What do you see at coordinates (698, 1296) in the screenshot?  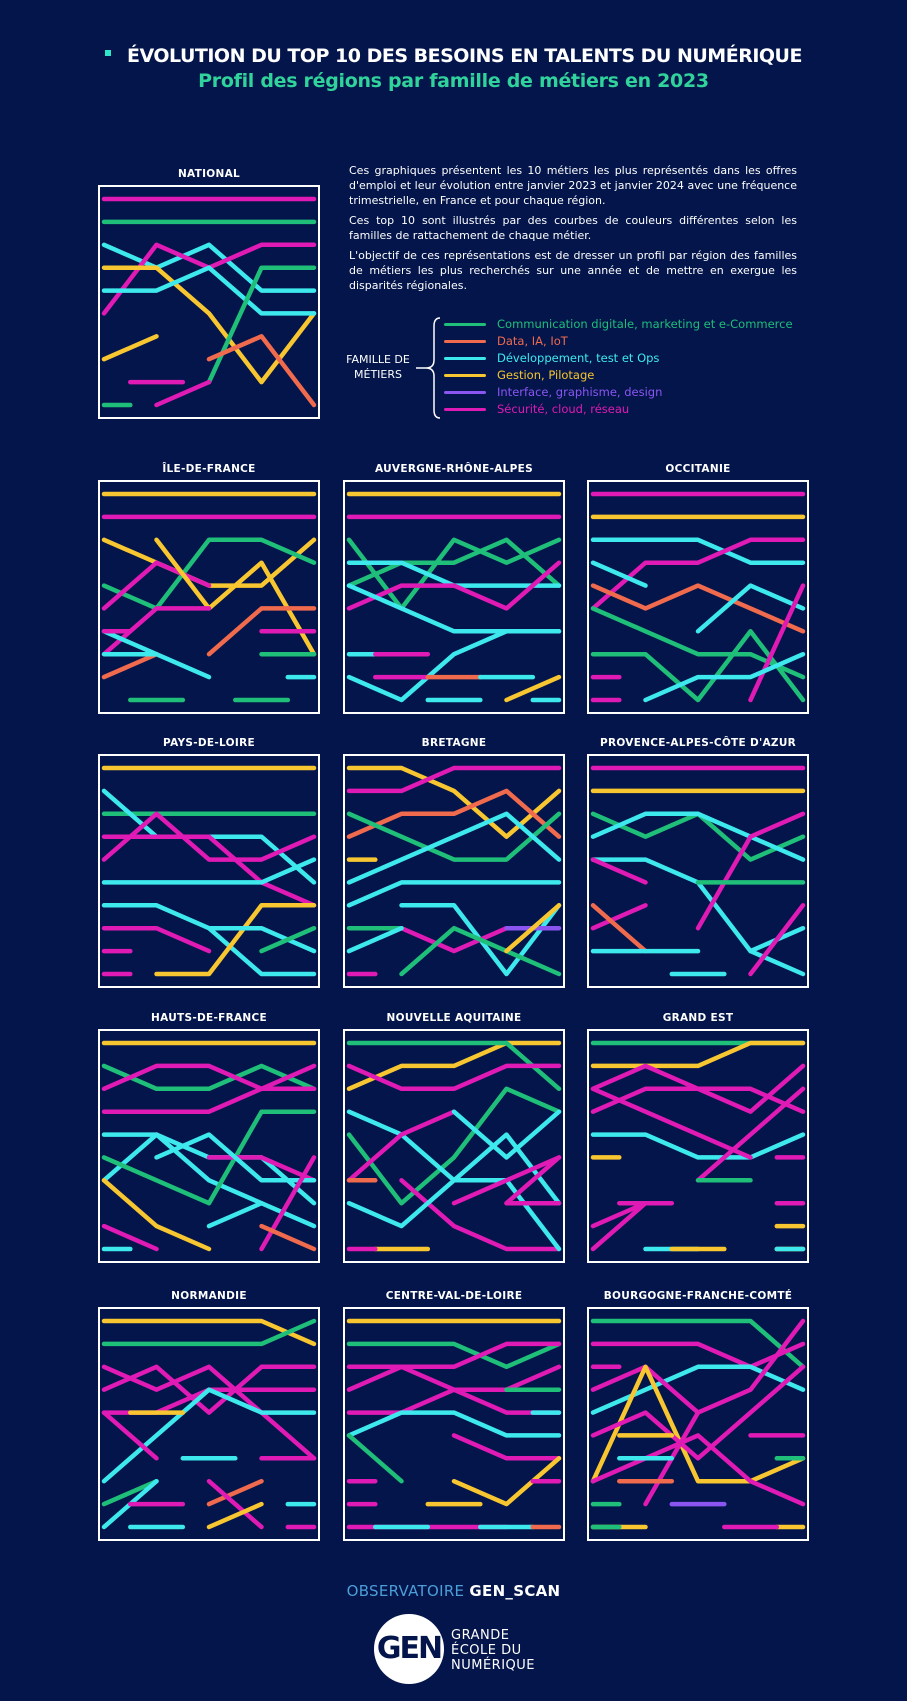 I see `chart-title: BOURGOGNE-FRANCHE-COMTÉ` at bounding box center [698, 1296].